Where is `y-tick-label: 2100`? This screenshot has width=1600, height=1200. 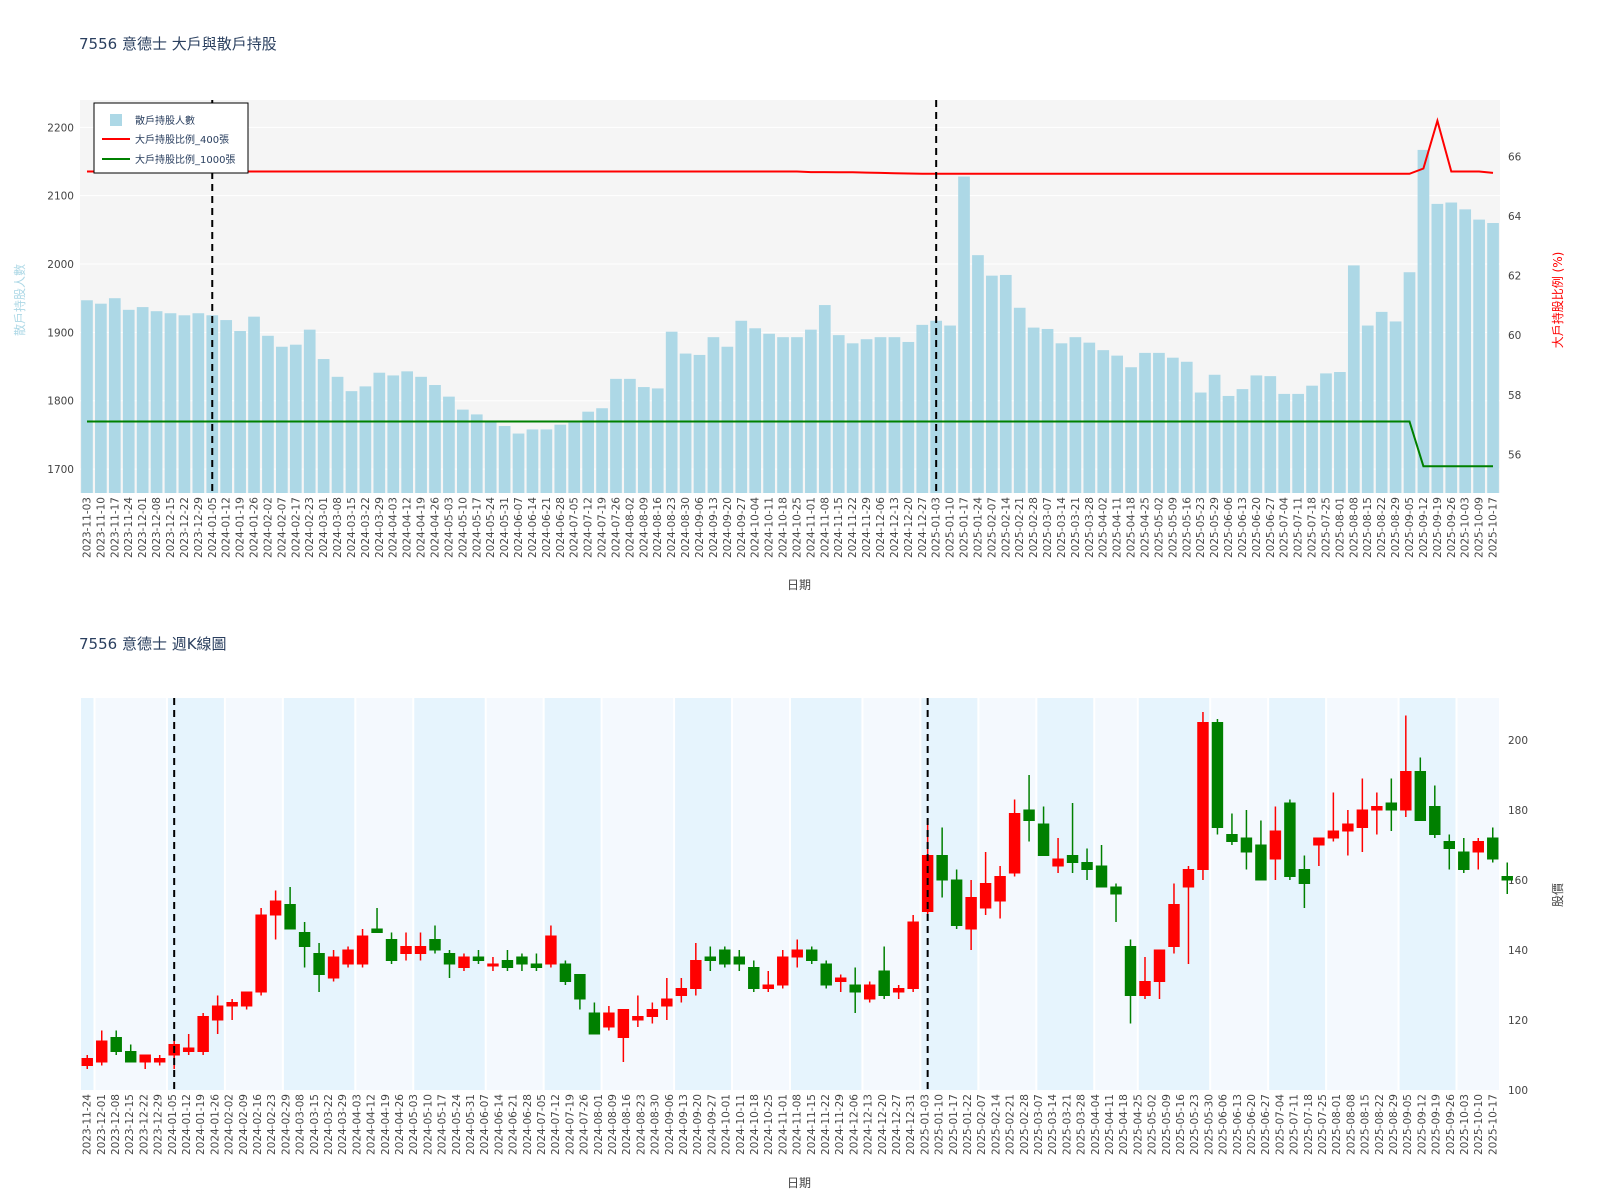
y-tick-label: 2100 is located at coordinates (60, 197).